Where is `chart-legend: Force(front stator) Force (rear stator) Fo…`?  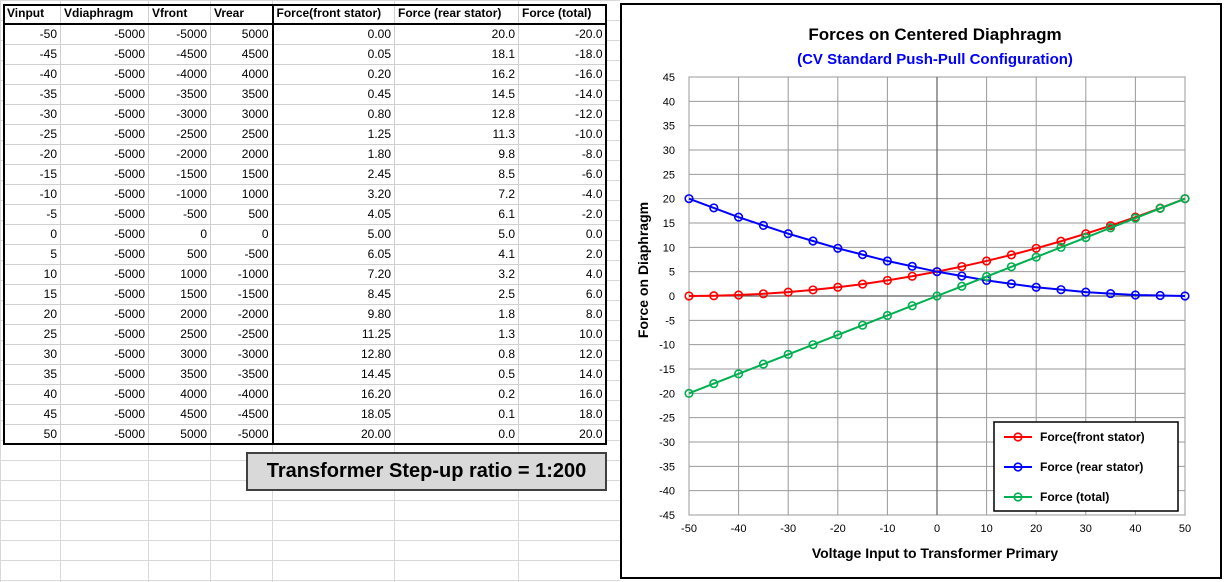
chart-legend: Force(front stator) Force (rear stator) Fo… is located at coordinates (1086, 466).